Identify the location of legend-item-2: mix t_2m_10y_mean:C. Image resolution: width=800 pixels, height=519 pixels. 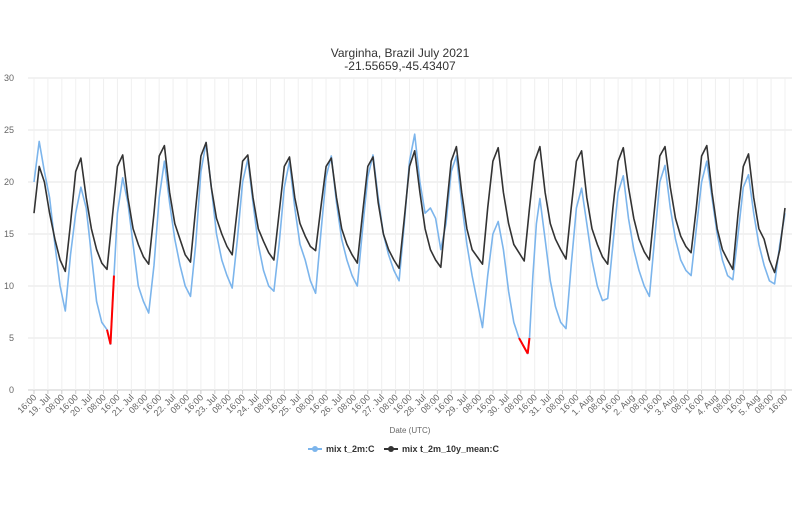
(442, 449).